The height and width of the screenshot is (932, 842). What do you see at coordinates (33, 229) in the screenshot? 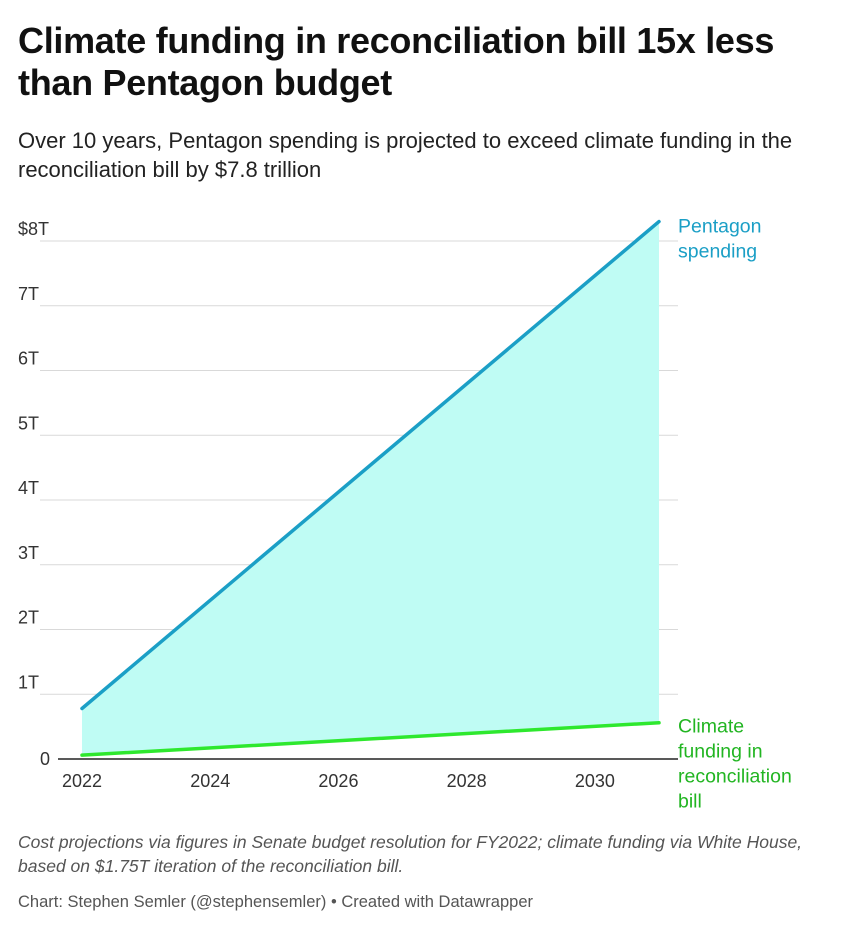
I see `y-tick-label: $8T` at bounding box center [33, 229].